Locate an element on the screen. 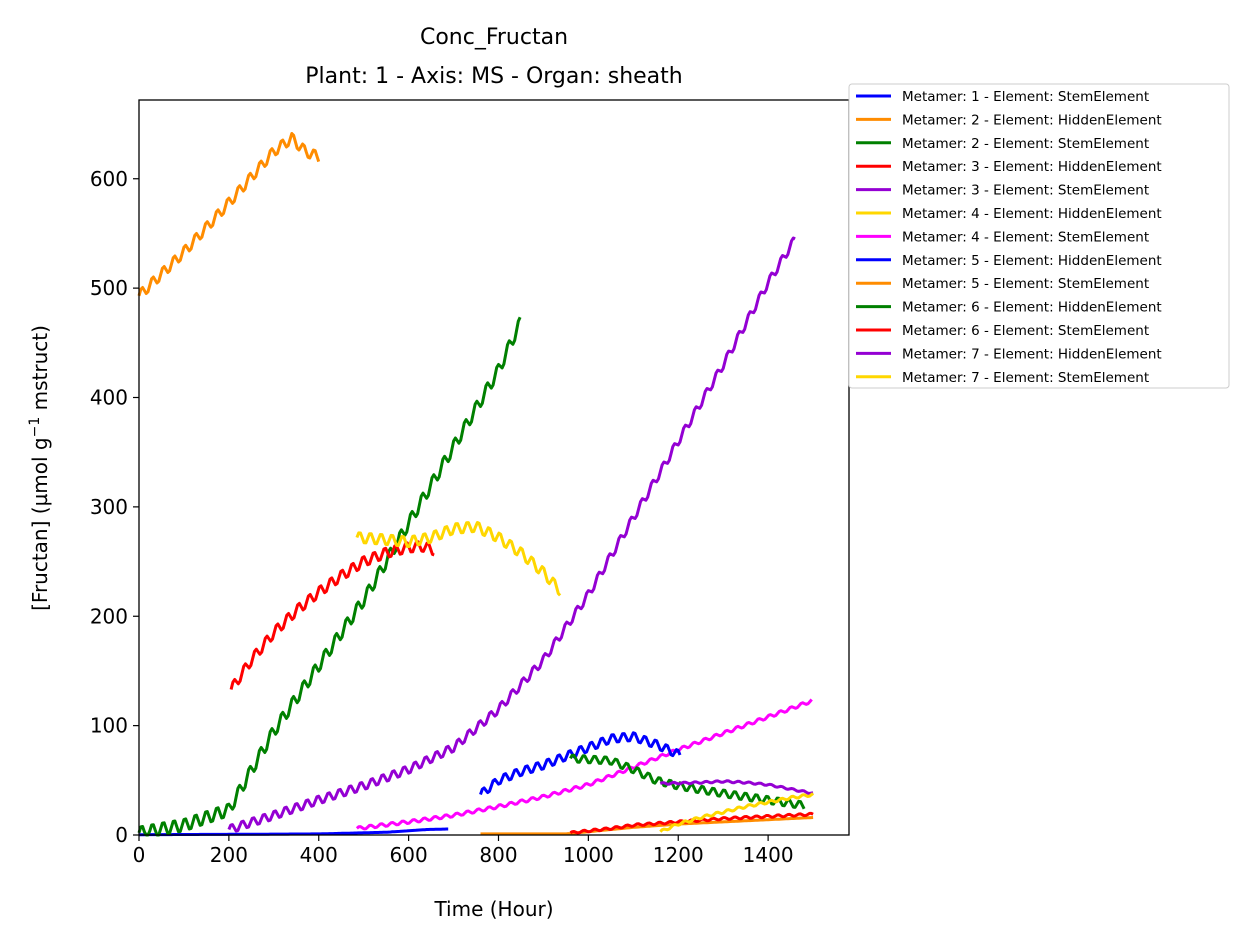 Image resolution: width=1249 pixels, height=942 pixels. legend-label: Metamer: 4 - Element: HiddenElement is located at coordinates (1032, 214).